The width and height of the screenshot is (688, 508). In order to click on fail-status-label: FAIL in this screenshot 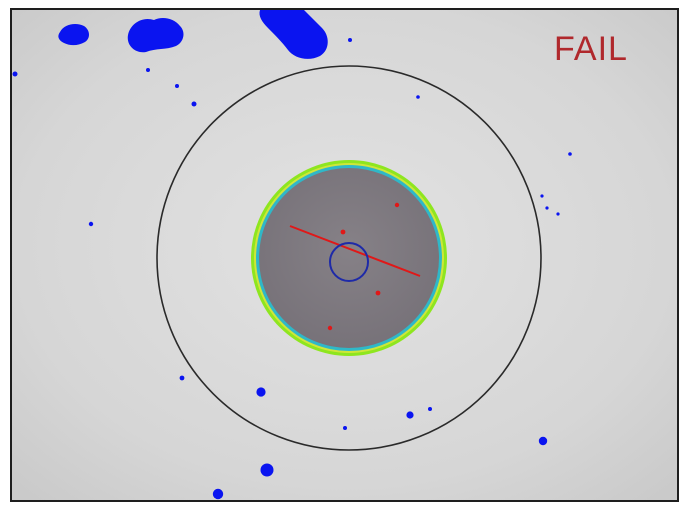, I will do `click(591, 49)`.